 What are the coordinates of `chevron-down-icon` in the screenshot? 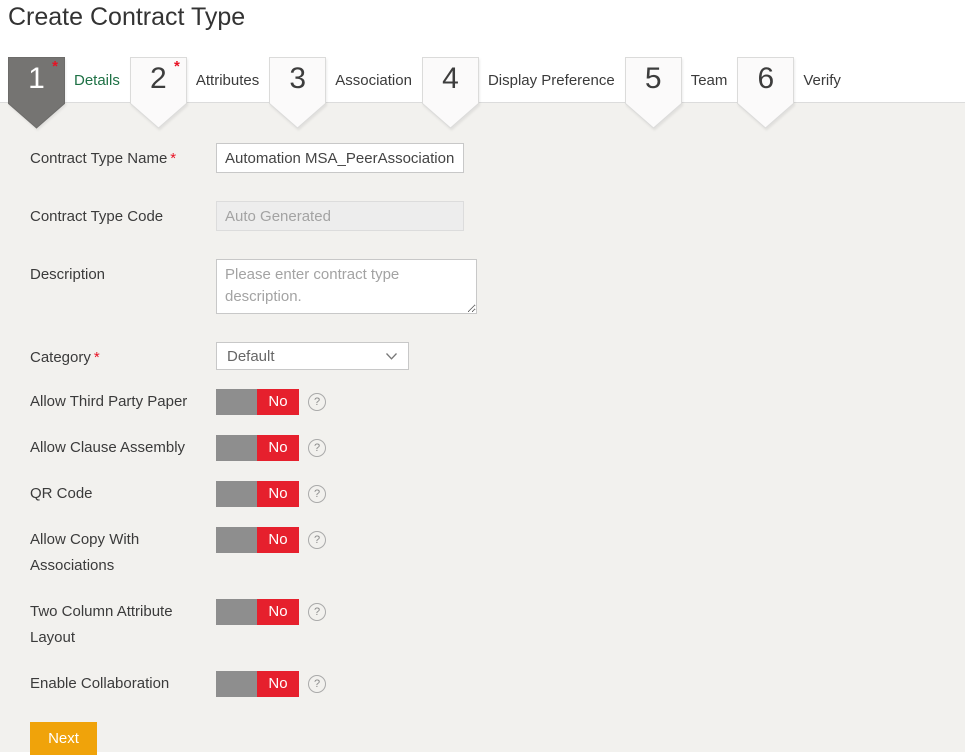 It's located at (391, 356).